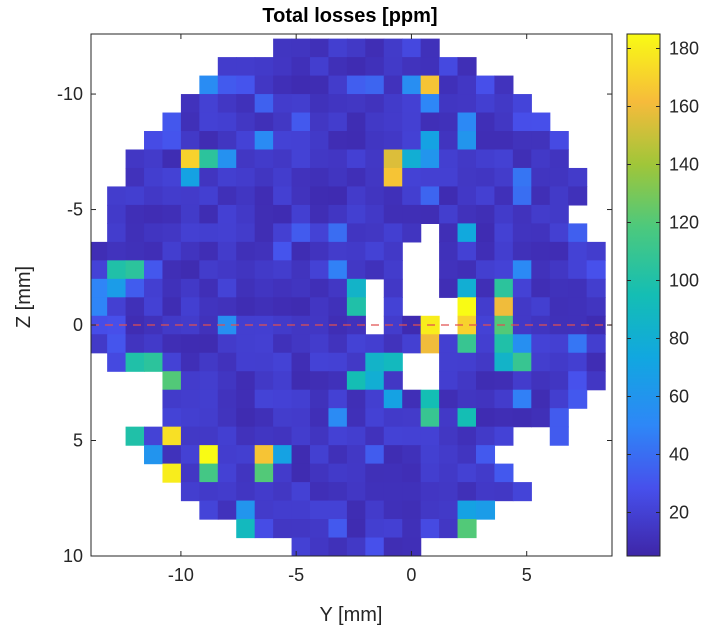 The width and height of the screenshot is (707, 634). I want to click on x-tick-label: -5, so click(296, 575).